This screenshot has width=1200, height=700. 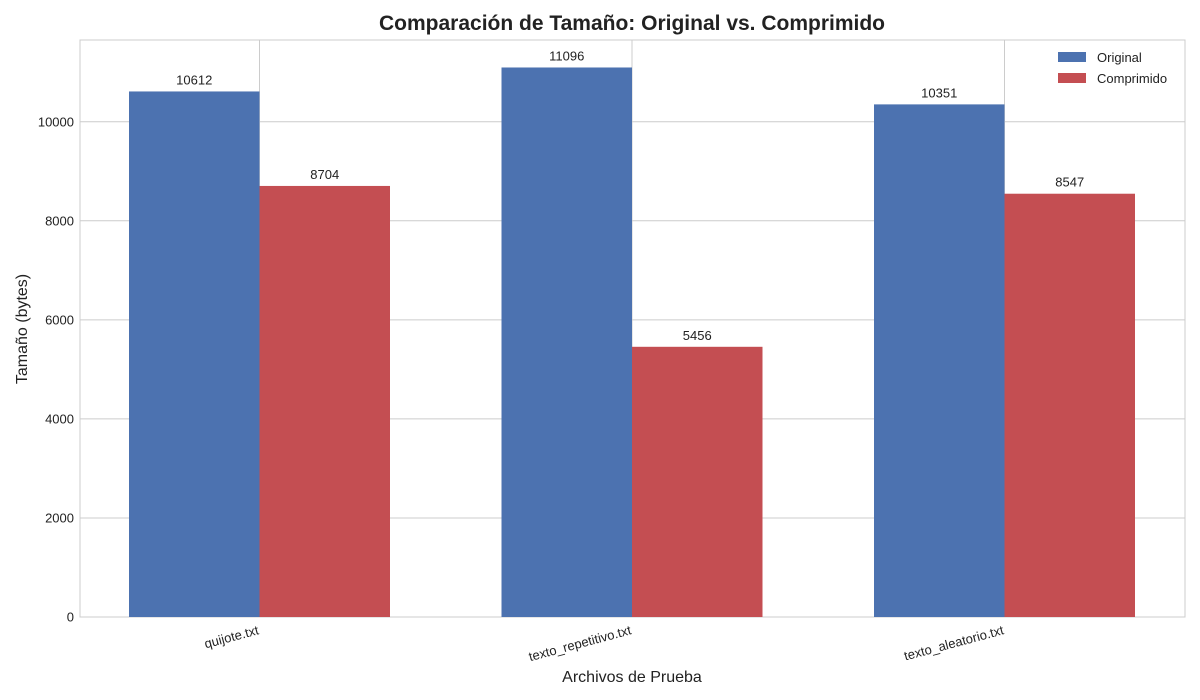 What do you see at coordinates (697, 335) in the screenshot?
I see `bar-value-label: 5456` at bounding box center [697, 335].